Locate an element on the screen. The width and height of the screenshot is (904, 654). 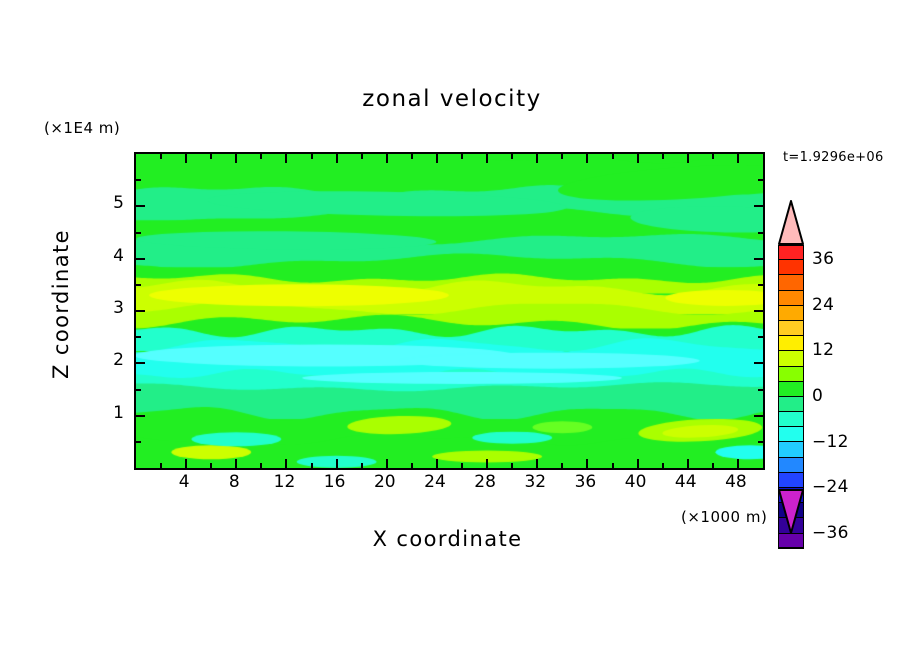
x-axis-title: X coordinate is located at coordinates (447, 539).